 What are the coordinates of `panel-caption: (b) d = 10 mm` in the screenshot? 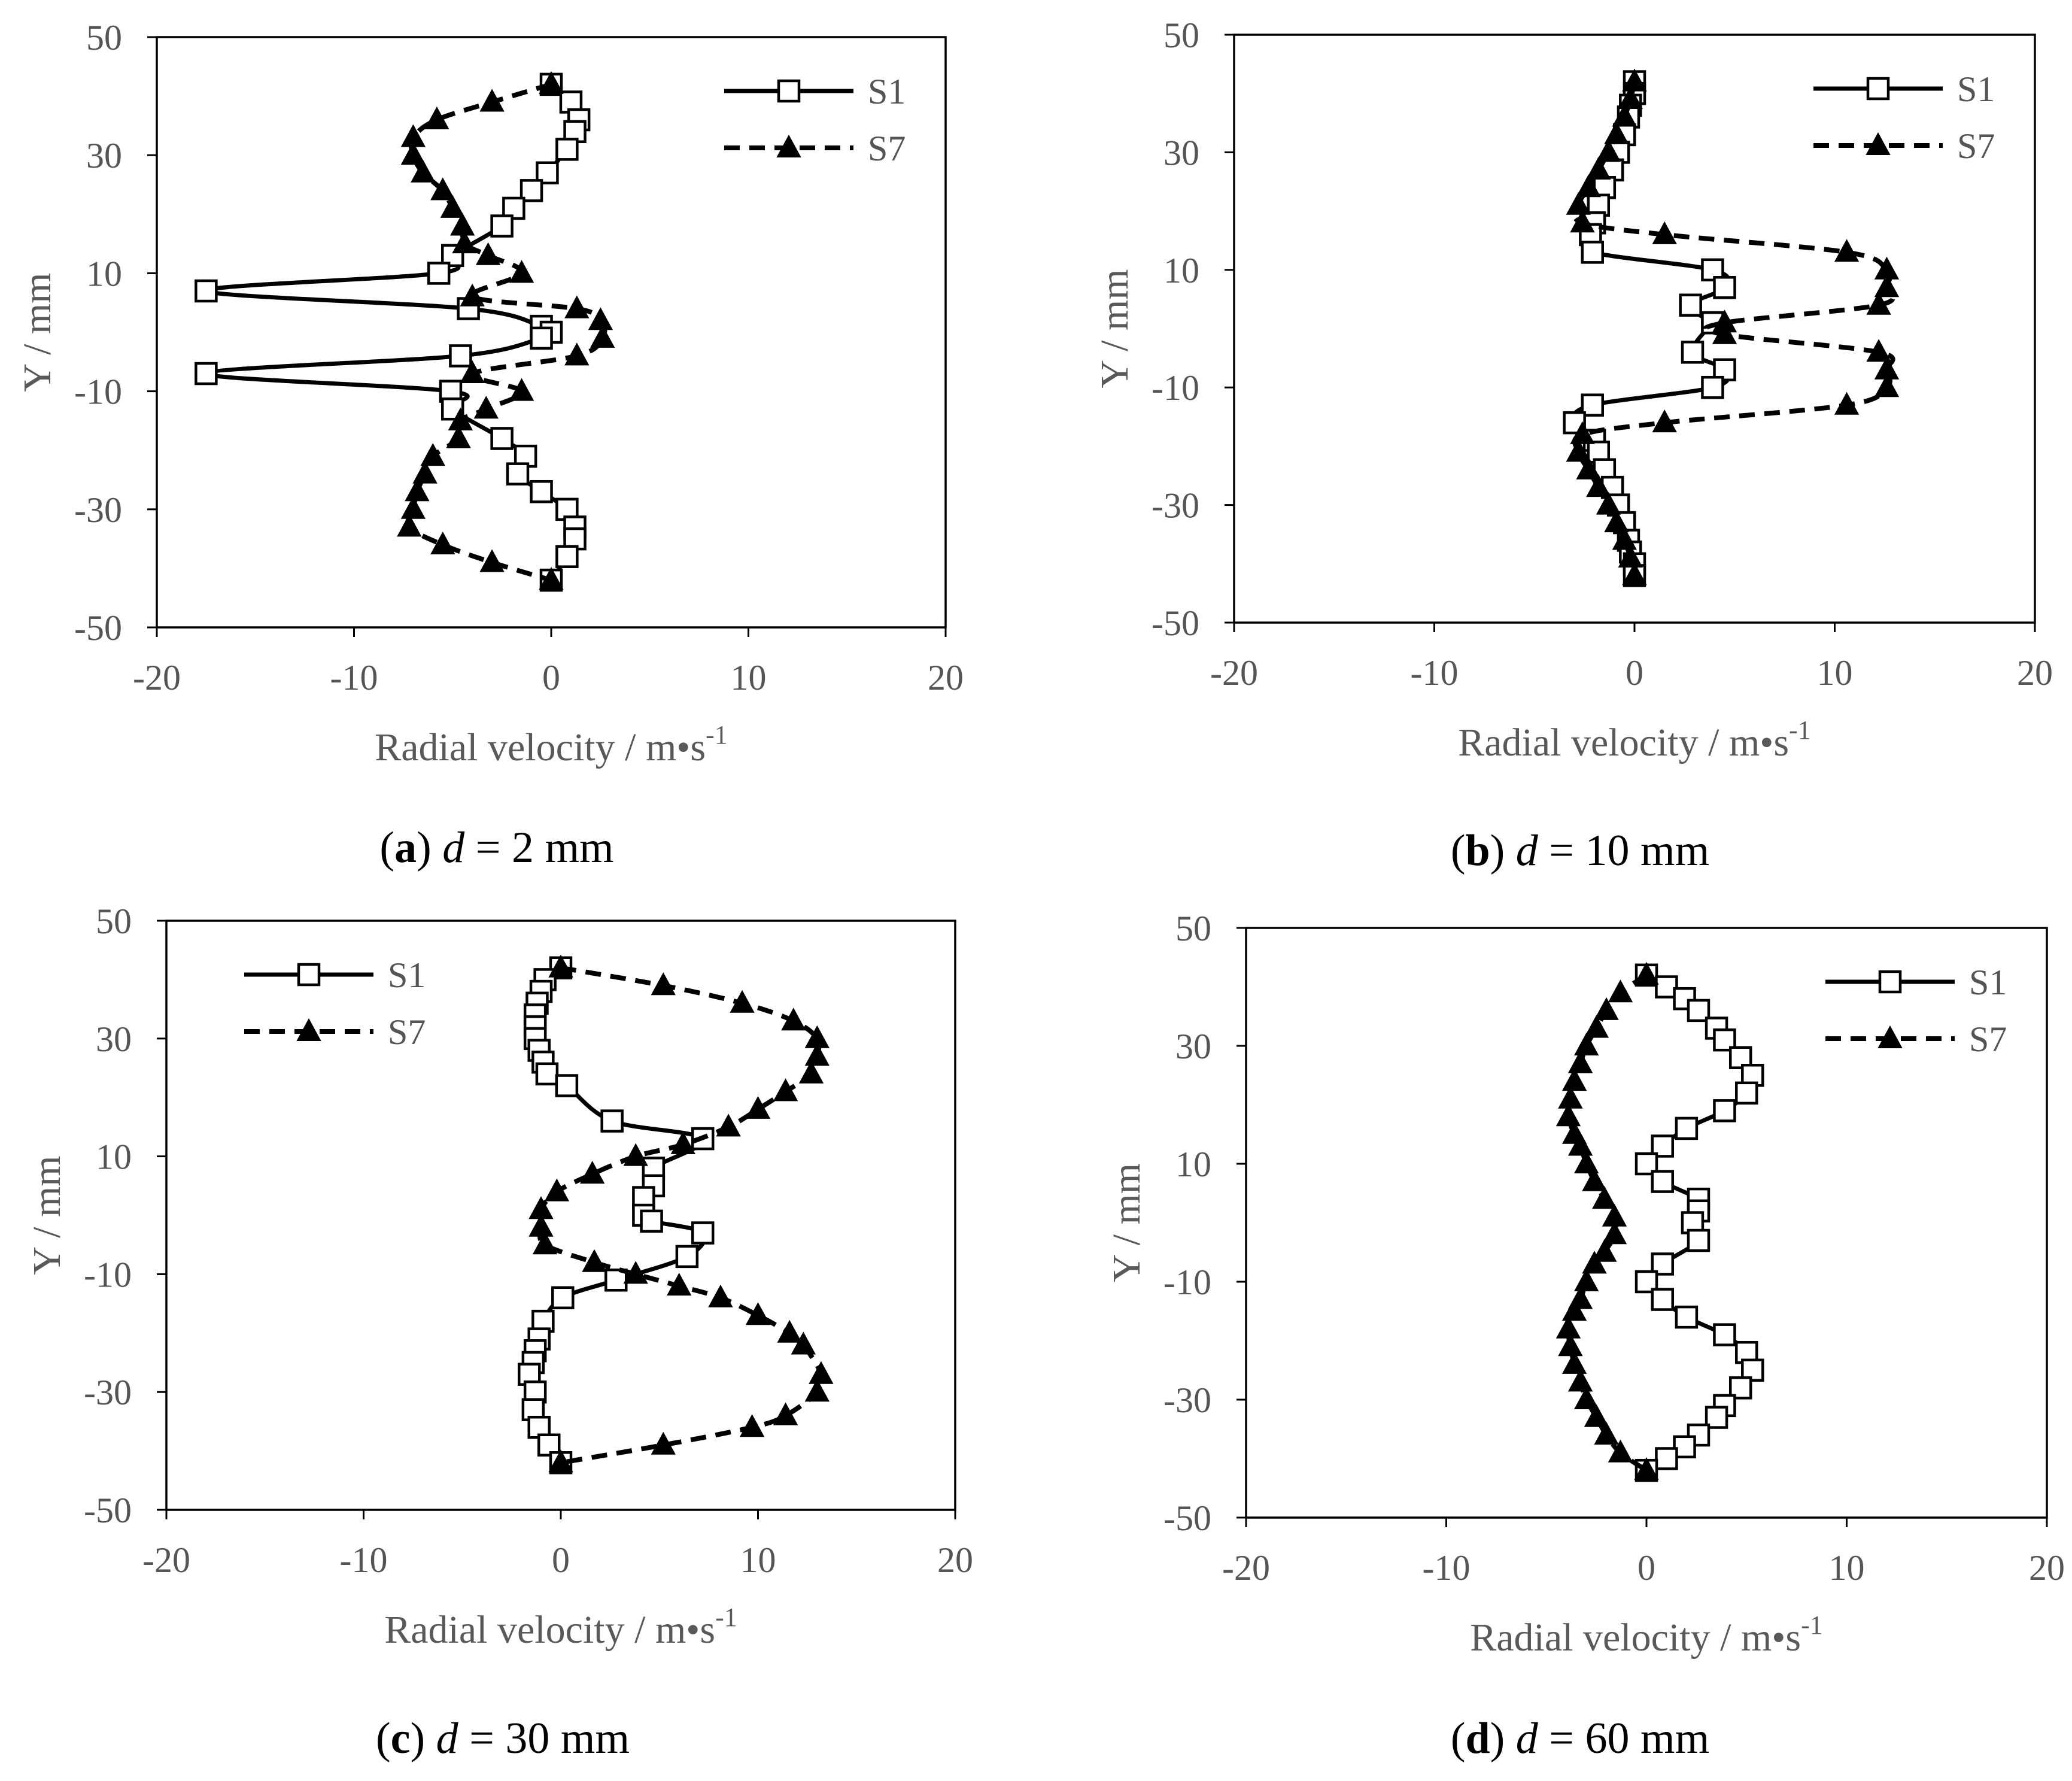 It's located at (1580, 850).